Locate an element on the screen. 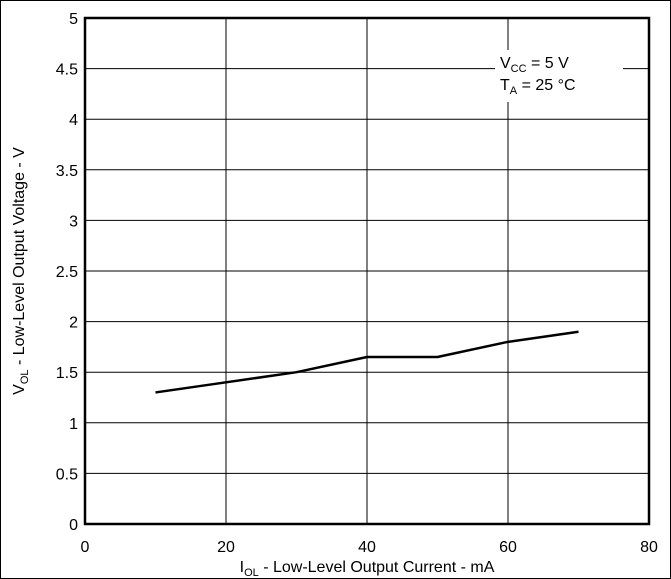 The width and height of the screenshot is (671, 579). y-tick-label: 0.5 is located at coordinates (67, 474).